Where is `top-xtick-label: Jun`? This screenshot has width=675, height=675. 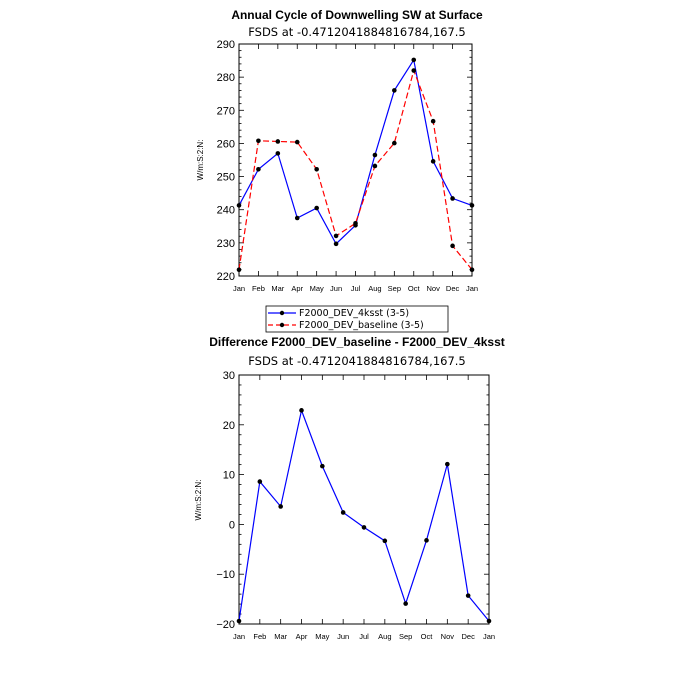 top-xtick-label: Jun is located at coordinates (336, 288).